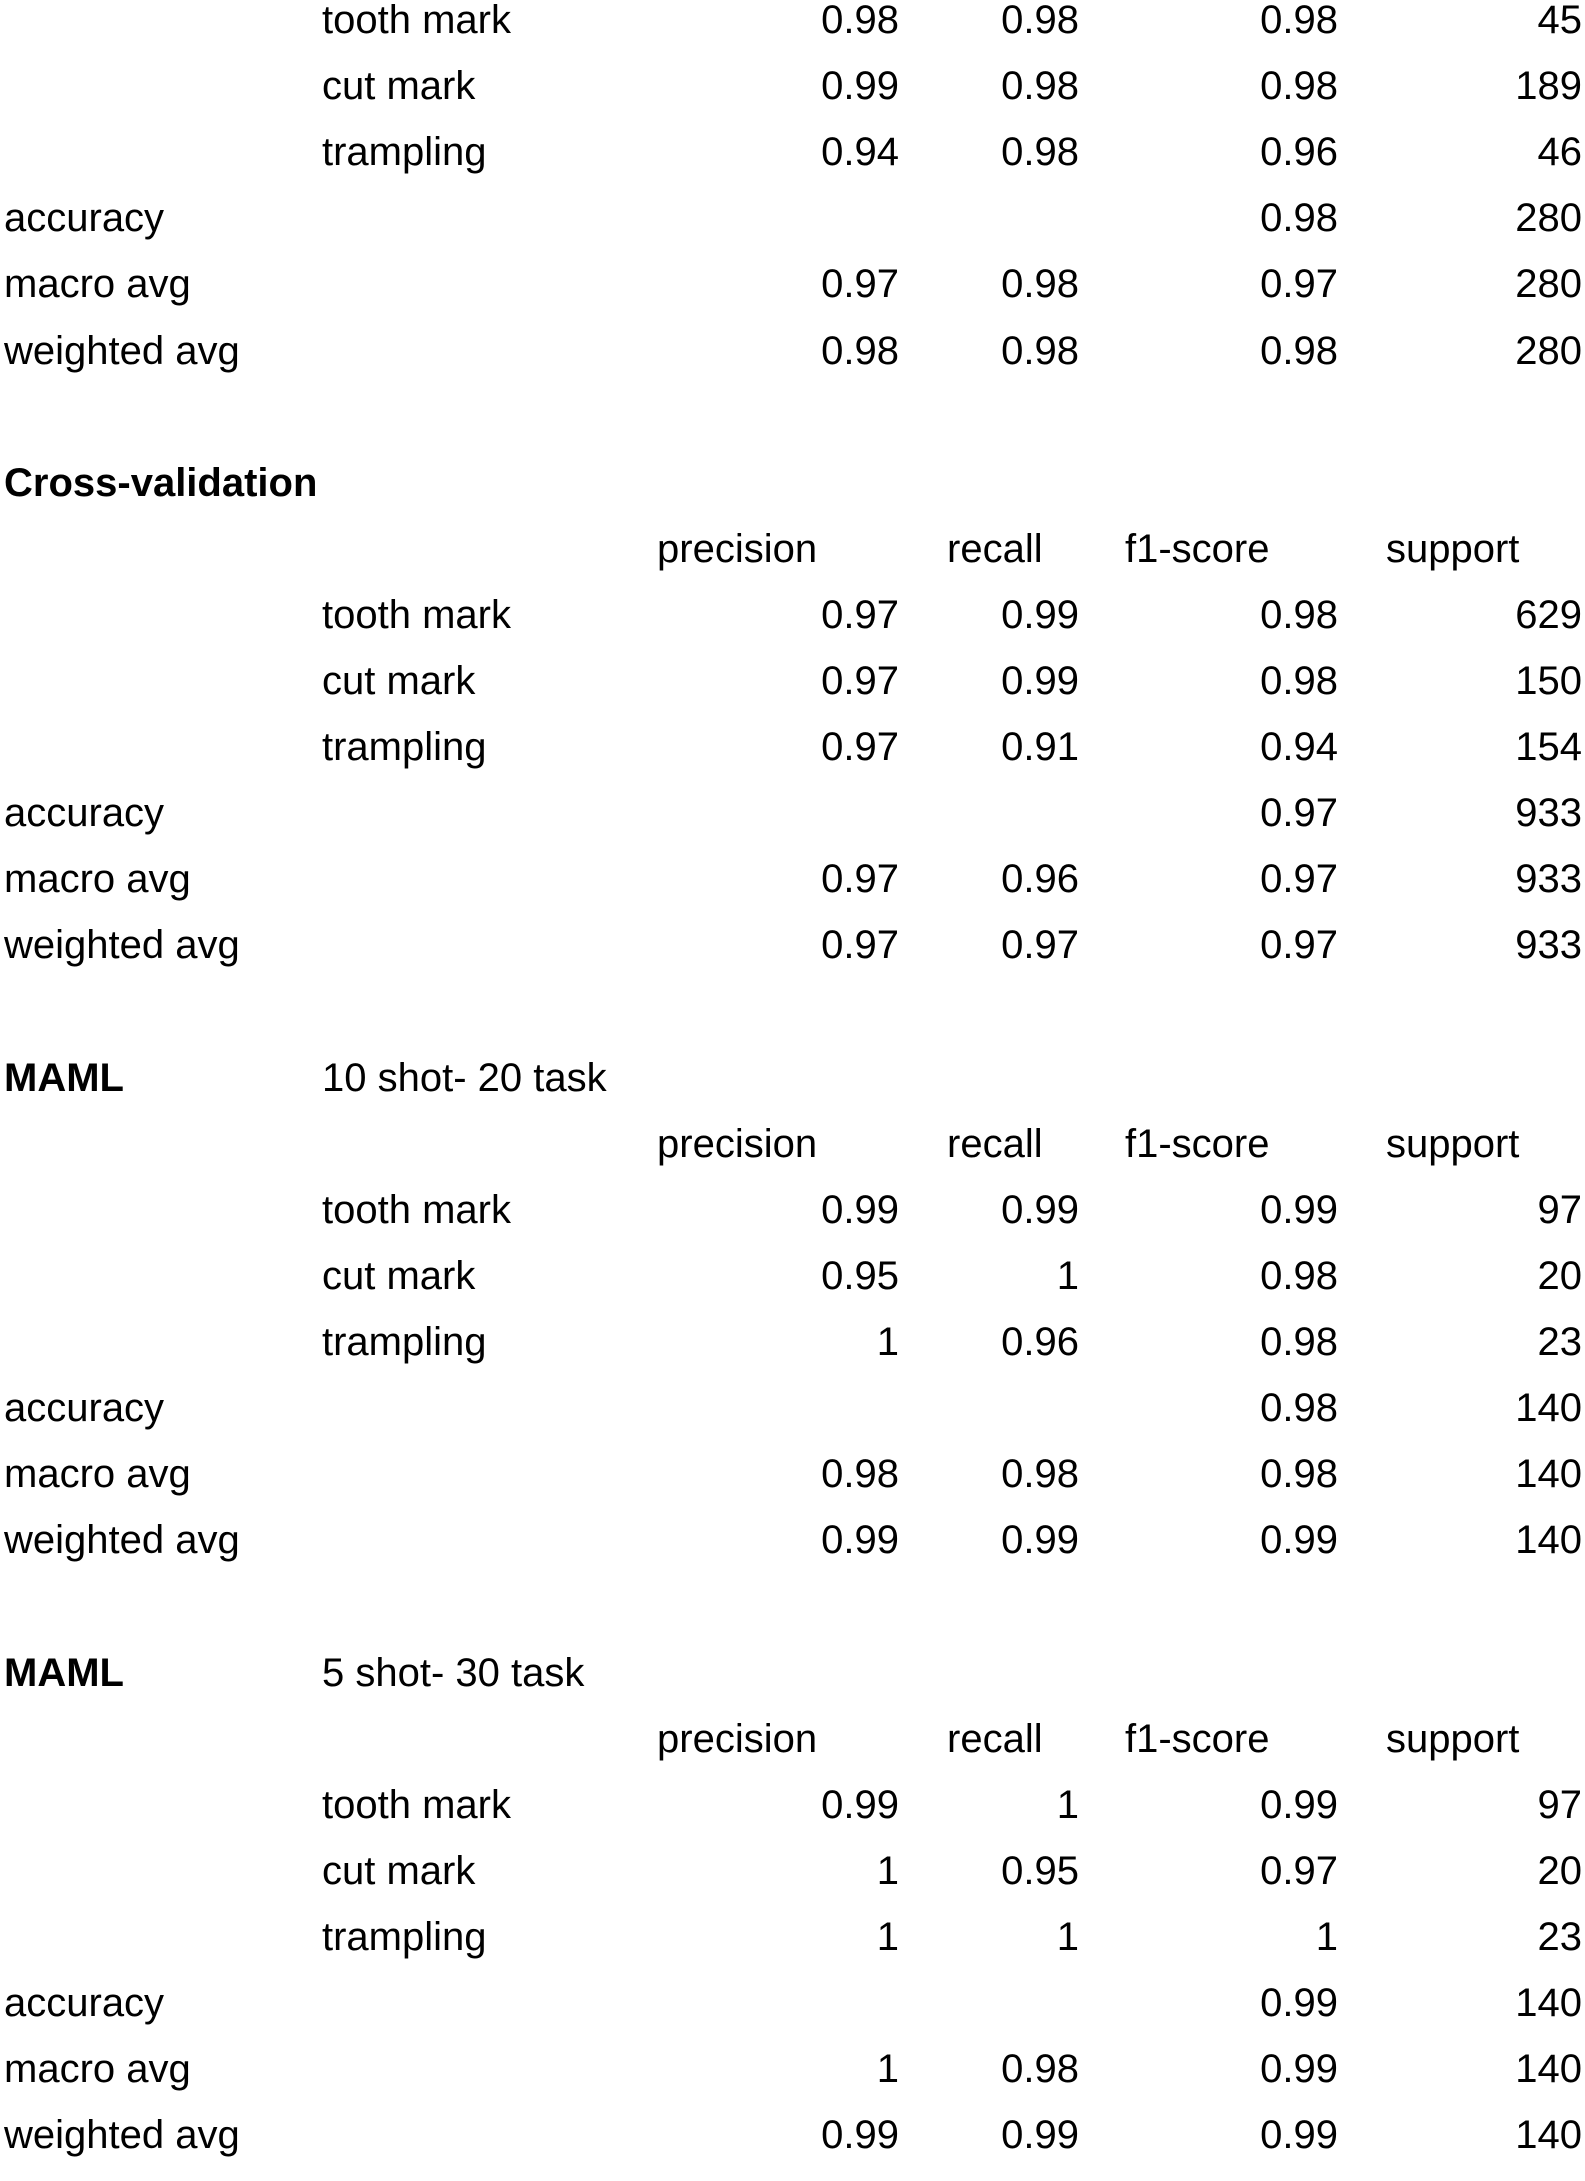  Describe the element at coordinates (1548, 747) in the screenshot. I see `cell-support: 154` at that location.